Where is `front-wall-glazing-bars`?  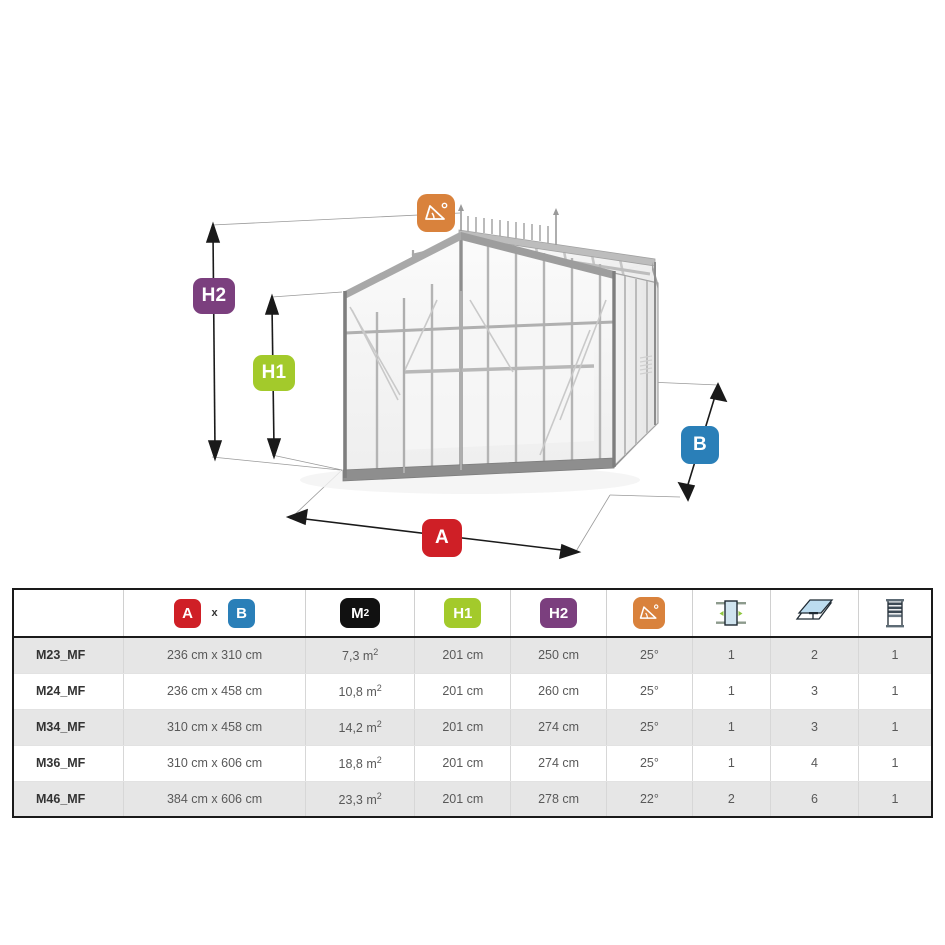 front-wall-glazing-bars is located at coordinates (488, 358).